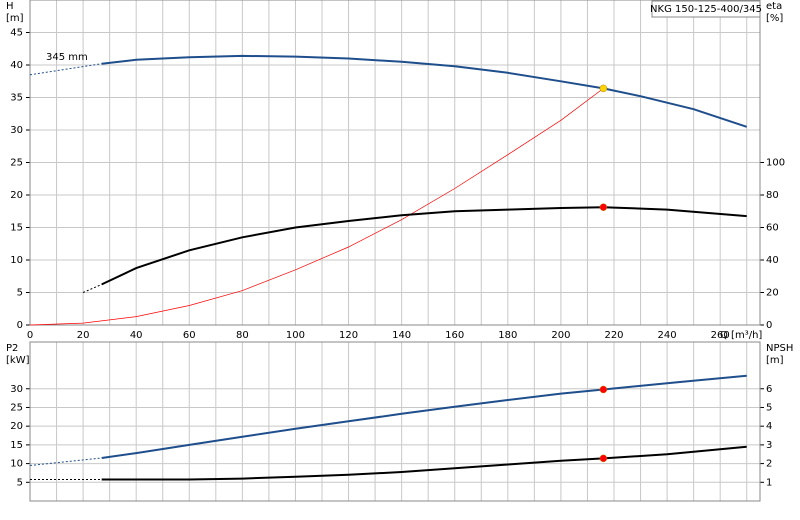 This screenshot has height=520, width=800. I want to click on x-tick-label: 80, so click(242, 335).